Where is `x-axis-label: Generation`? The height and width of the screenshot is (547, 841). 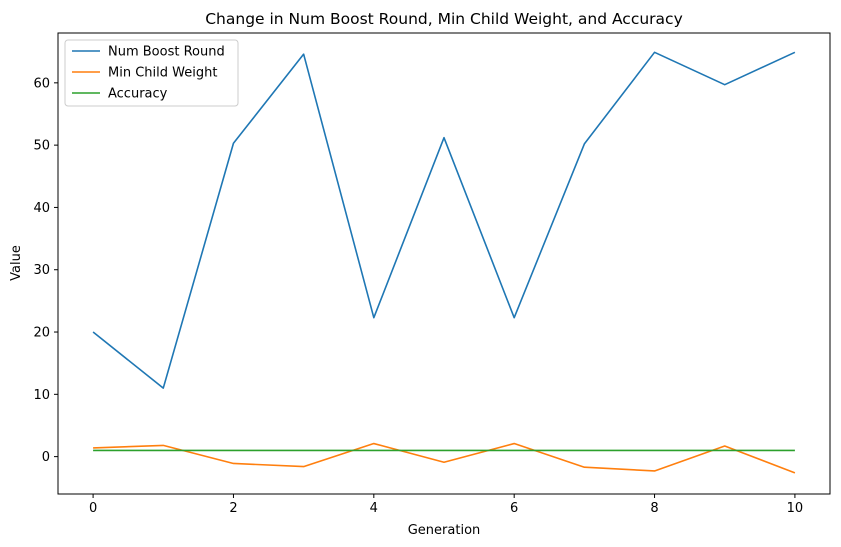 x-axis-label: Generation is located at coordinates (444, 530).